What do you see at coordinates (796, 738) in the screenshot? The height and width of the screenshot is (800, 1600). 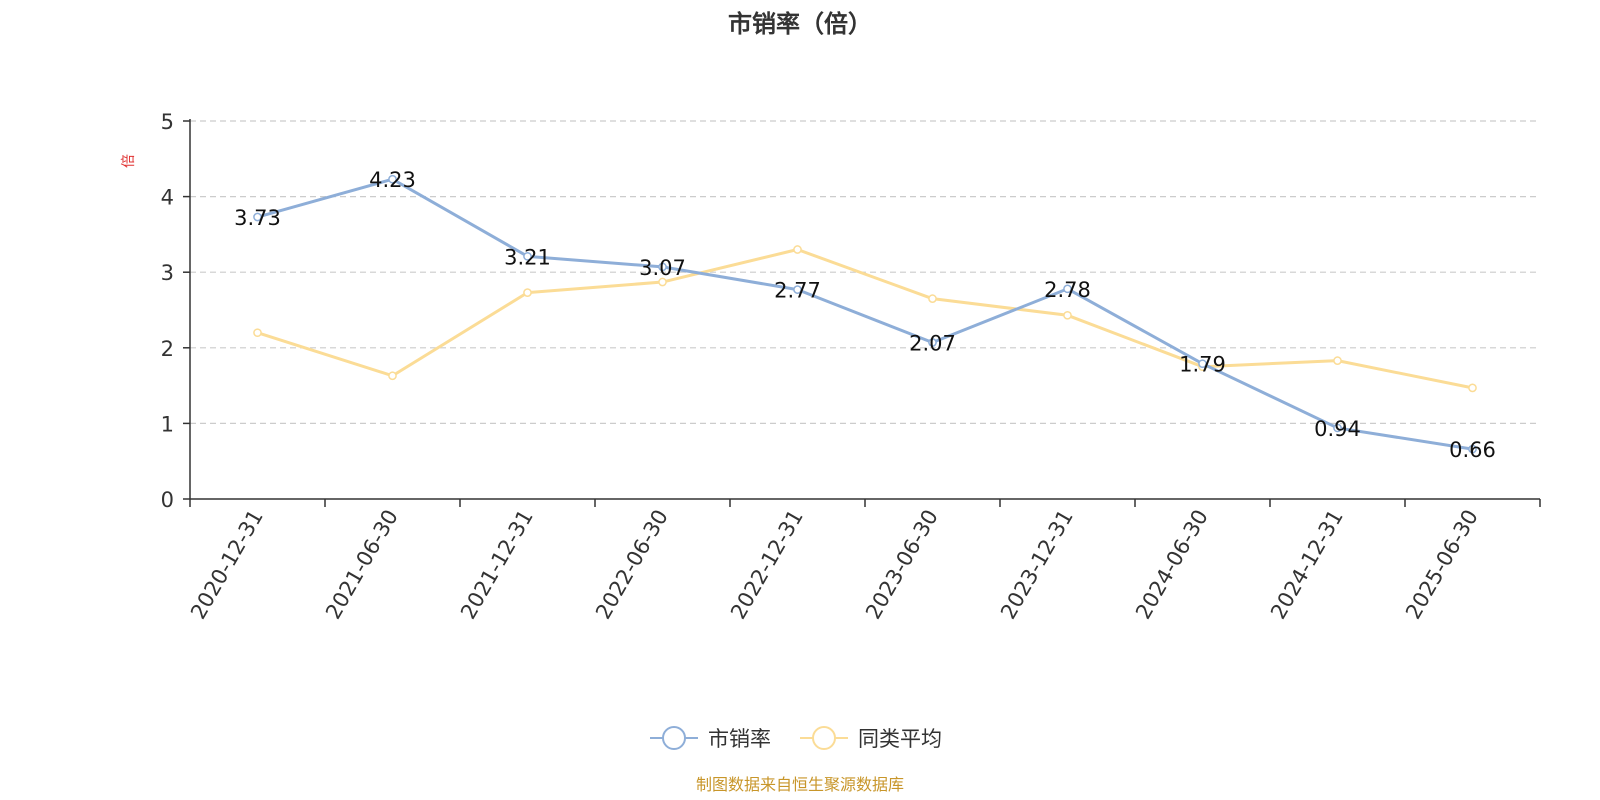 I see `legend: 市销率 同类平均` at bounding box center [796, 738].